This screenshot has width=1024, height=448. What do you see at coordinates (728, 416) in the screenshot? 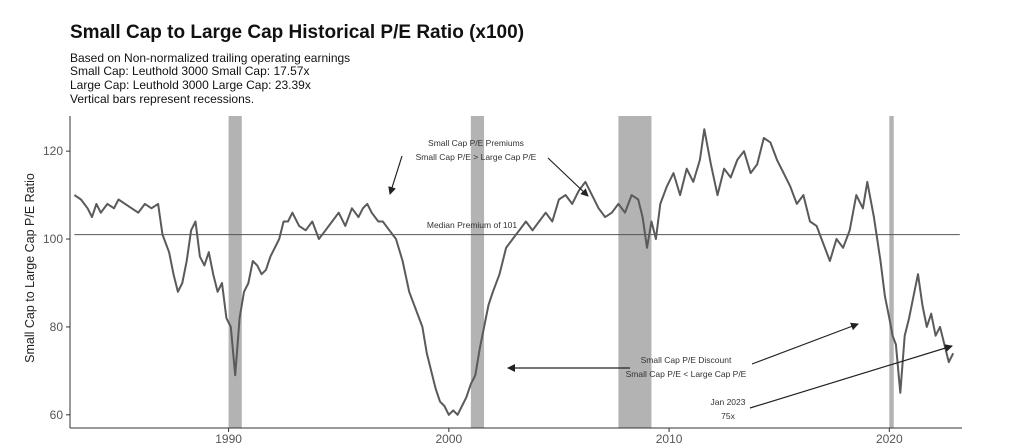
I see `latest-annotation-line2: 75x` at bounding box center [728, 416].